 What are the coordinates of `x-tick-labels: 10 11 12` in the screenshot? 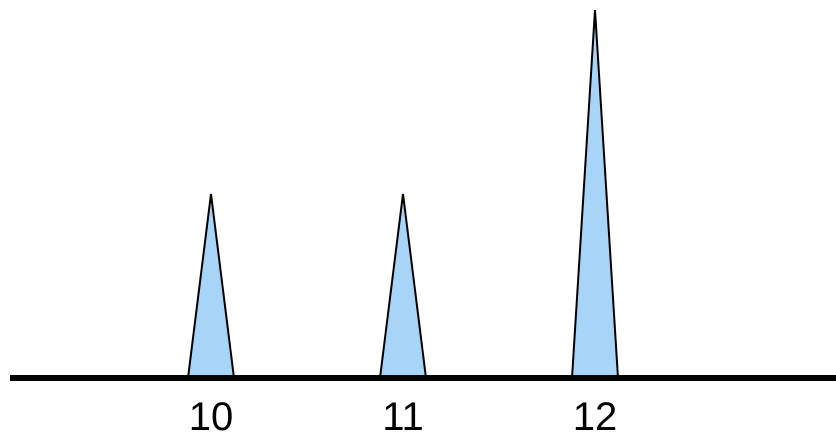 It's located at (403, 417).